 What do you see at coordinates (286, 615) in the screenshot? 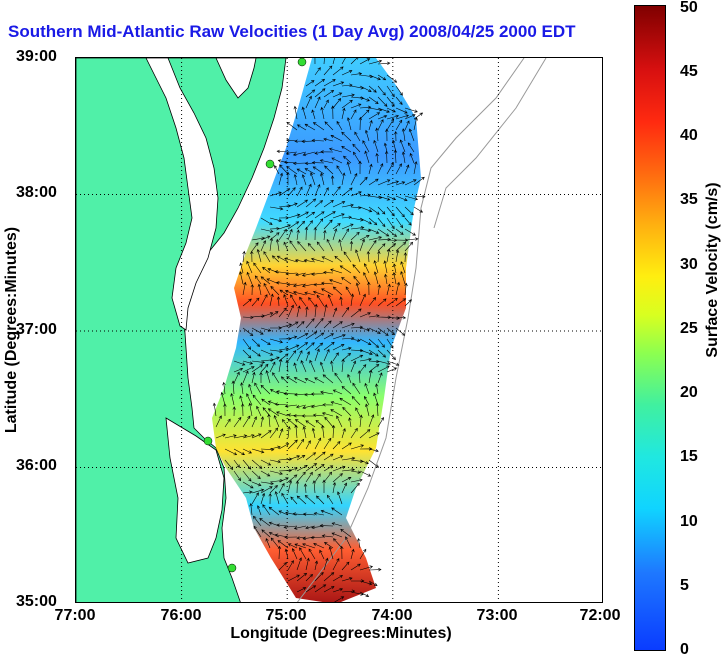
I see `x-tick-label: 75:00` at bounding box center [286, 615].